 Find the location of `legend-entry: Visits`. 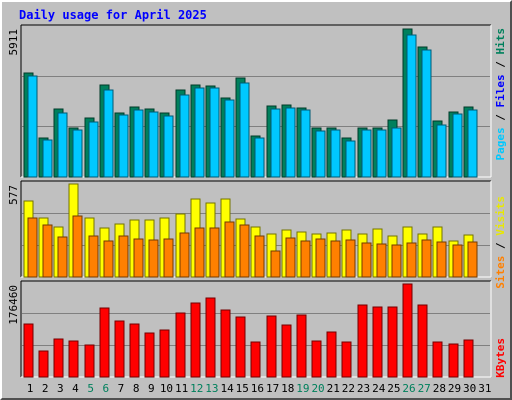

legend-entry: Visits is located at coordinates (500, 216).